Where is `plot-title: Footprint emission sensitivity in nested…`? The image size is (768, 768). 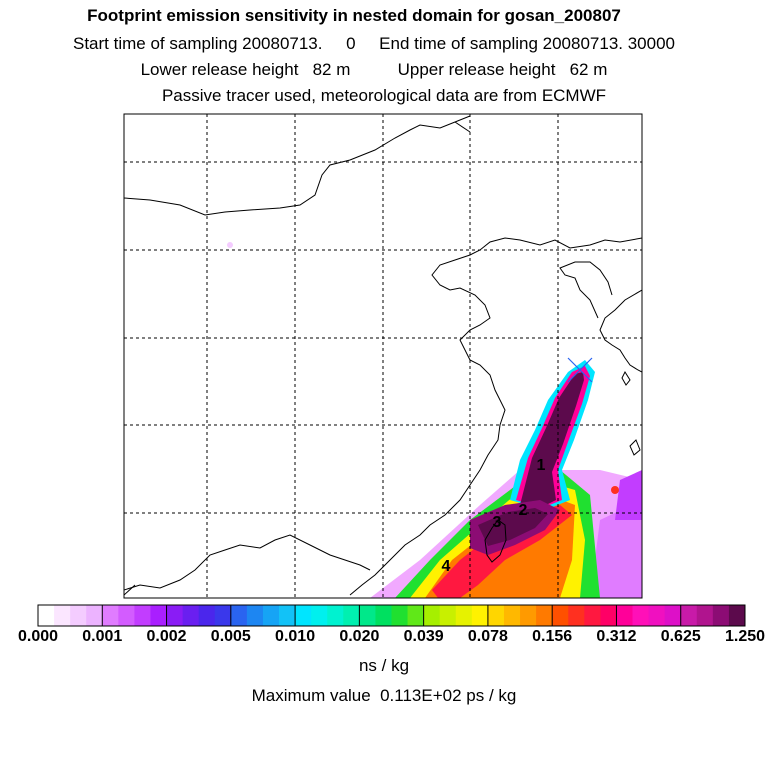
plot-title: Footprint emission sensitivity in nested… is located at coordinates (354, 15).